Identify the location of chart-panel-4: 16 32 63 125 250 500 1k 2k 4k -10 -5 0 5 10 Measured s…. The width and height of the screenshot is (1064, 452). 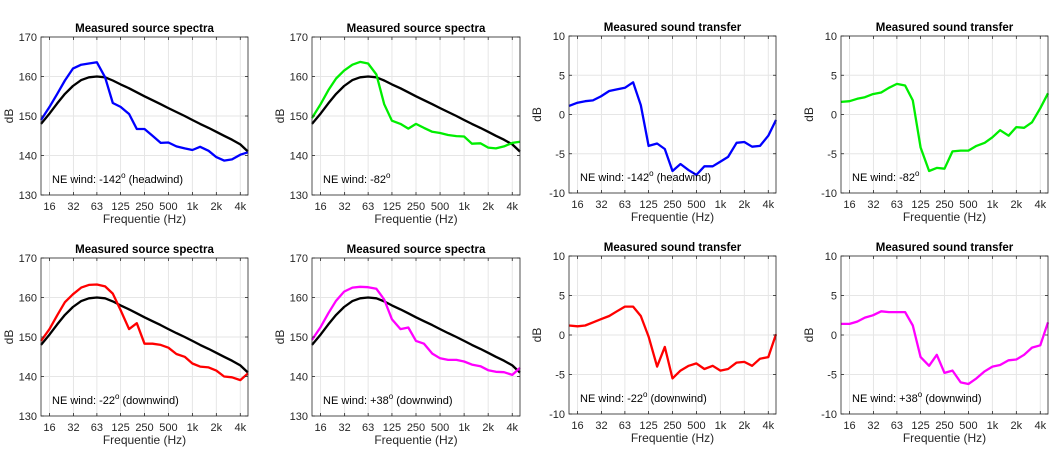
(926, 123).